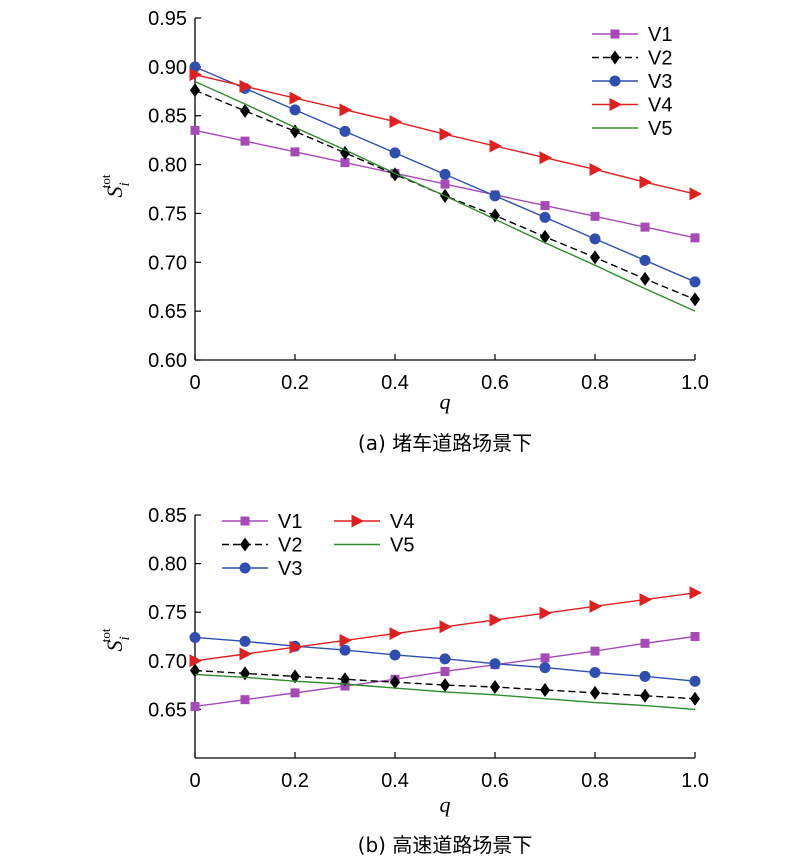 This screenshot has width=800, height=865. What do you see at coordinates (445, 845) in the screenshot?
I see `caption-b: (b) 高速道路场景下` at bounding box center [445, 845].